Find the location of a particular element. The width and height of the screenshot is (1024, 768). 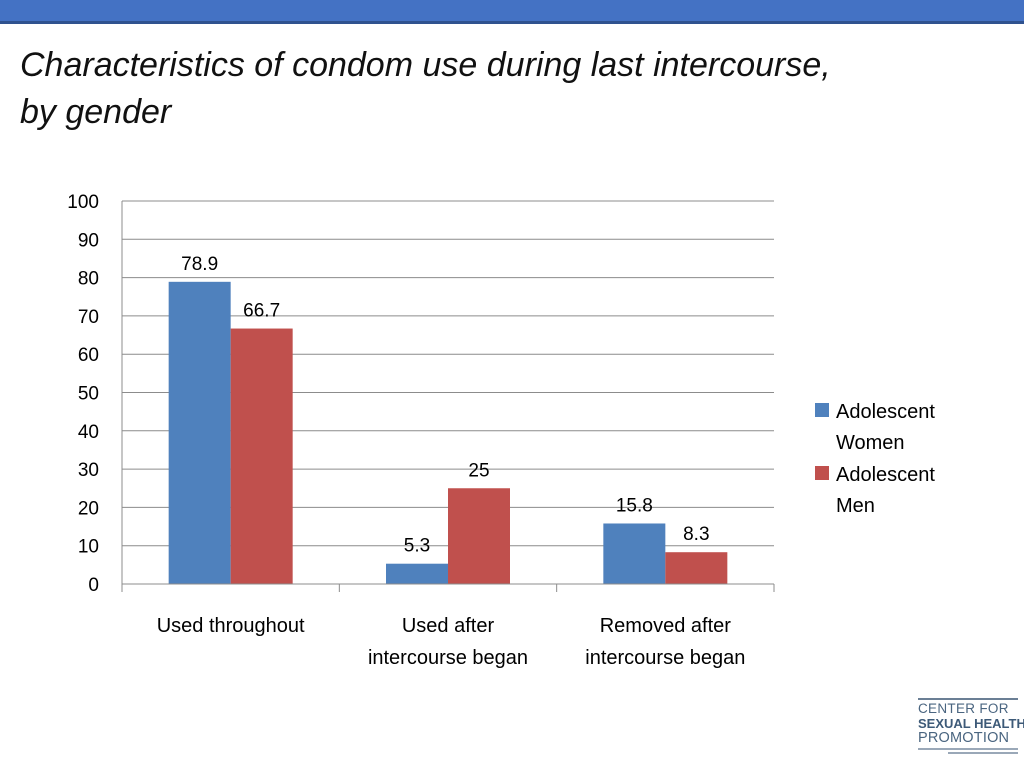

logo-line-1: CENTER FOR is located at coordinates (963, 708).